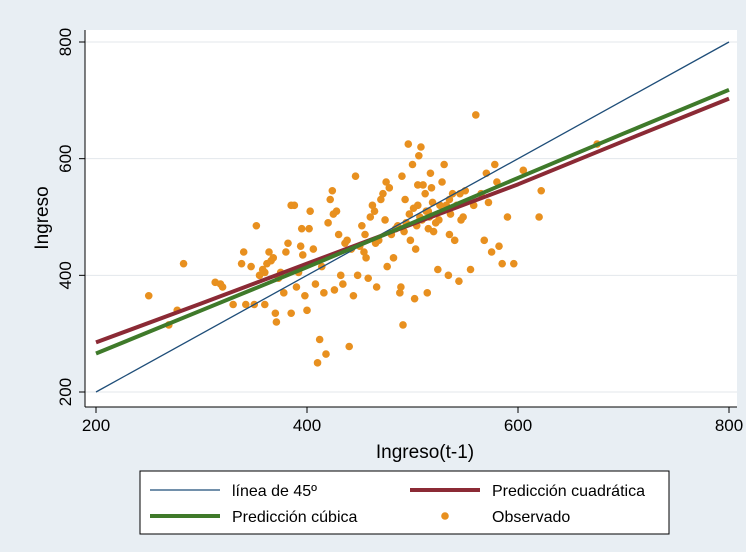  I want to click on legend-label-observed: Observado, so click(531, 517).